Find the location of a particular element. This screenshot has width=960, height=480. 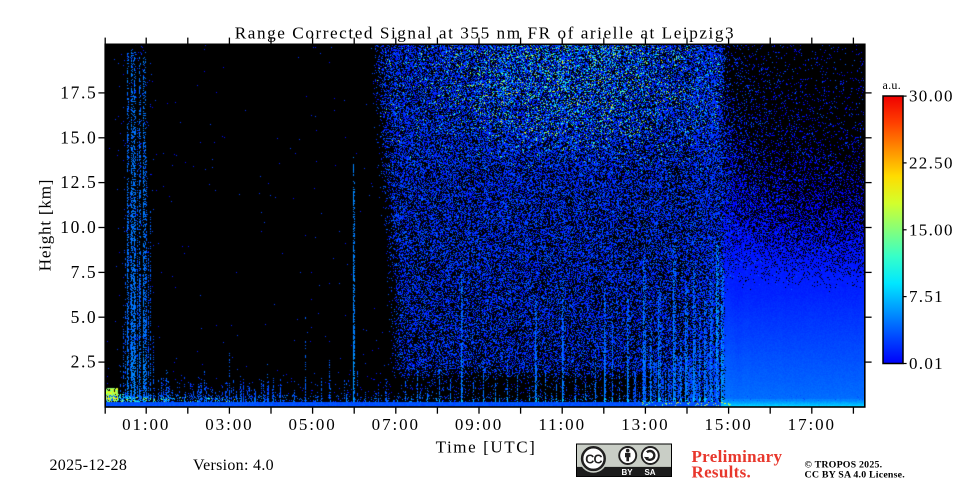

svg-text: Height [km] is located at coordinates (45, 225).